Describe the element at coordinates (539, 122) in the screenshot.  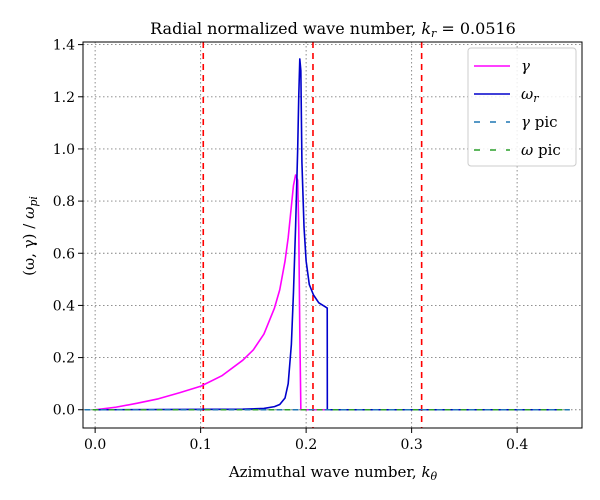
I see `legend-label-gamma-pic: γ pic` at that location.